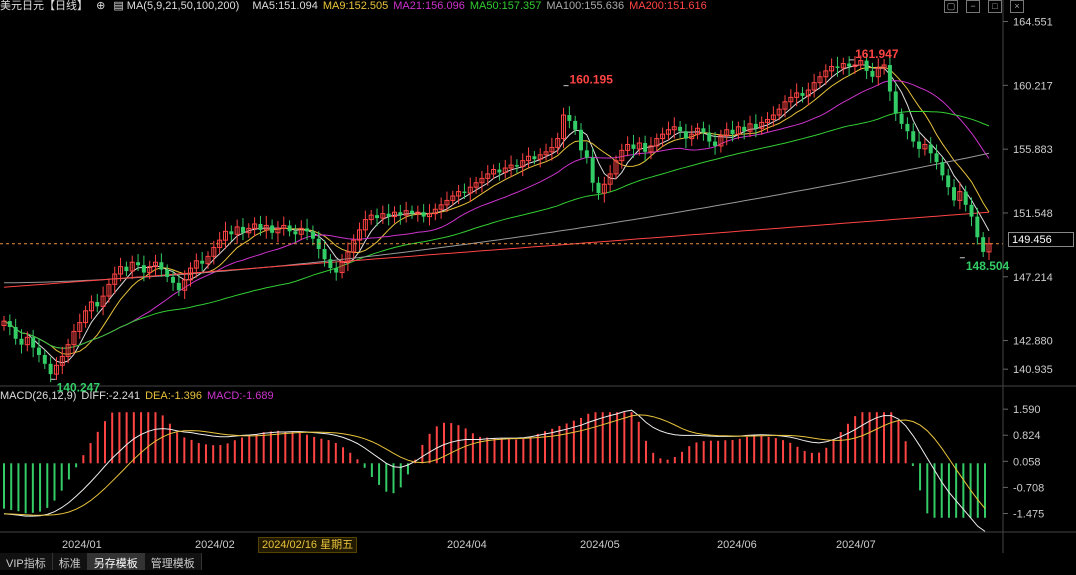  Describe the element at coordinates (26, 561) in the screenshot. I see `tab-0: VIP指标` at that location.